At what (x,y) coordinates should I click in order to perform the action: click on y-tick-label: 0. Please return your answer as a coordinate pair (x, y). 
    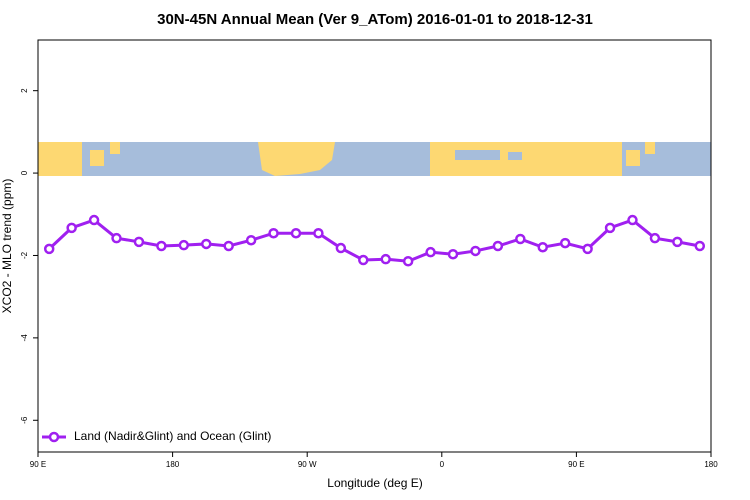
    Looking at the image, I should click on (24, 172).